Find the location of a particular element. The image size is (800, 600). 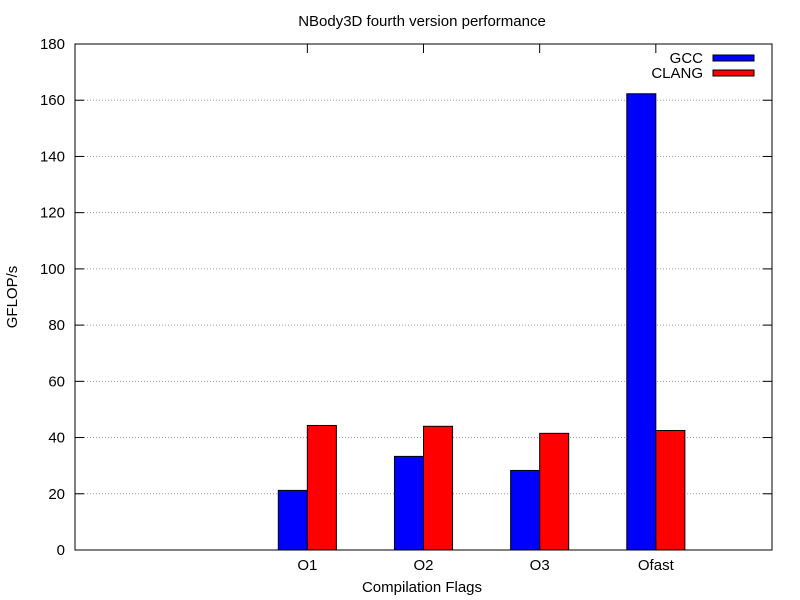

bar-gcc-o3 is located at coordinates (525, 510).